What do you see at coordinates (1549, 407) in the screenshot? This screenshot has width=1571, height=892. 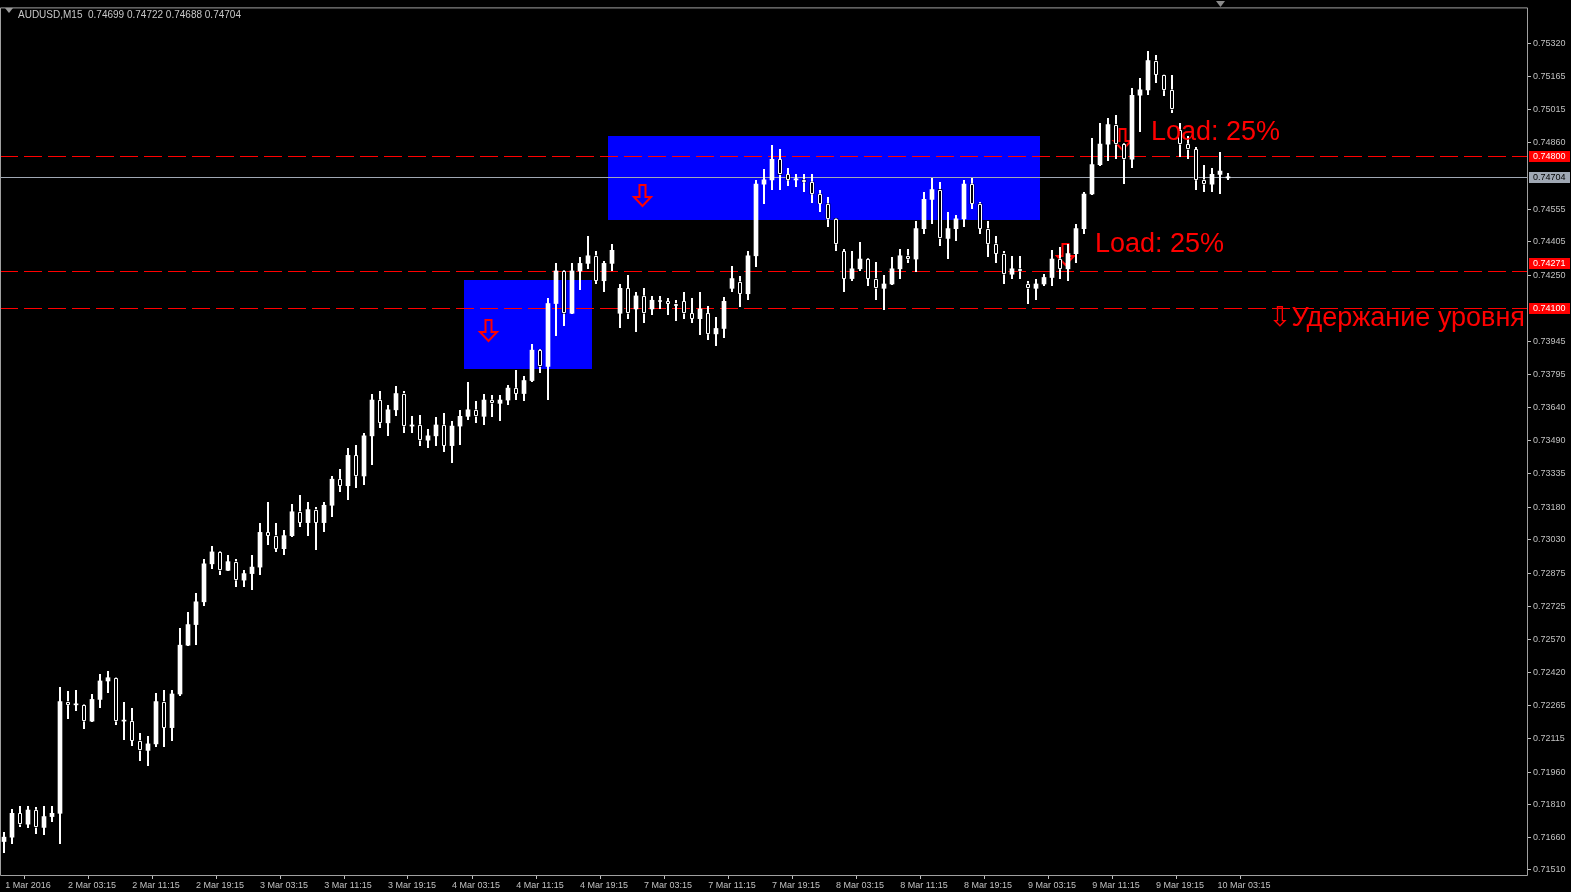 I see `y-tick-label: 0.73640` at bounding box center [1549, 407].